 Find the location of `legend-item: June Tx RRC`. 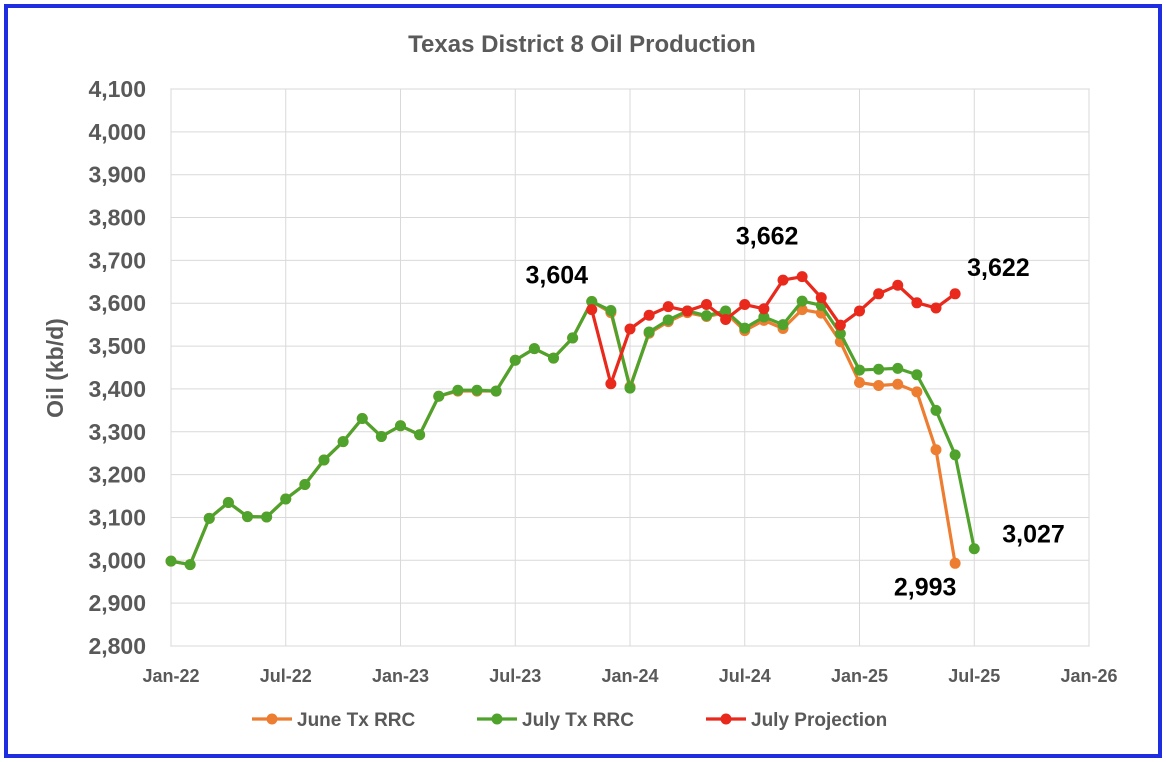

legend-item: June Tx RRC is located at coordinates (334, 720).